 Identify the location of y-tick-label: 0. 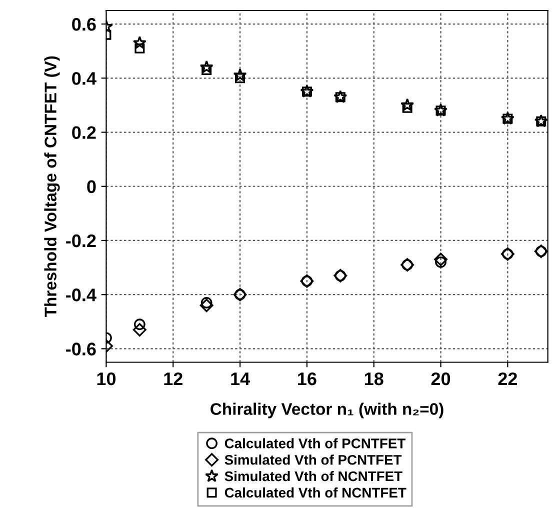
(91, 187).